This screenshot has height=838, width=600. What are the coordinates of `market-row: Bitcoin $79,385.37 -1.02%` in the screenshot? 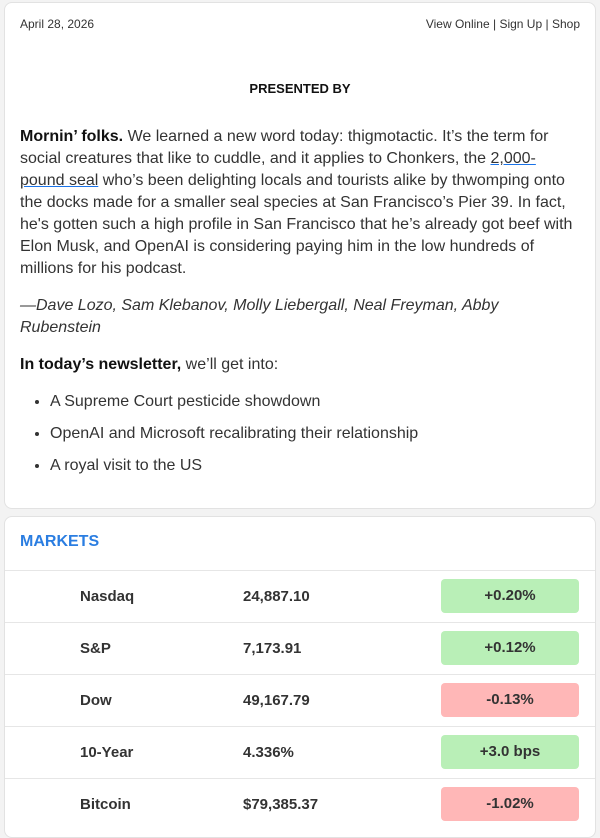 It's located at (300, 804).